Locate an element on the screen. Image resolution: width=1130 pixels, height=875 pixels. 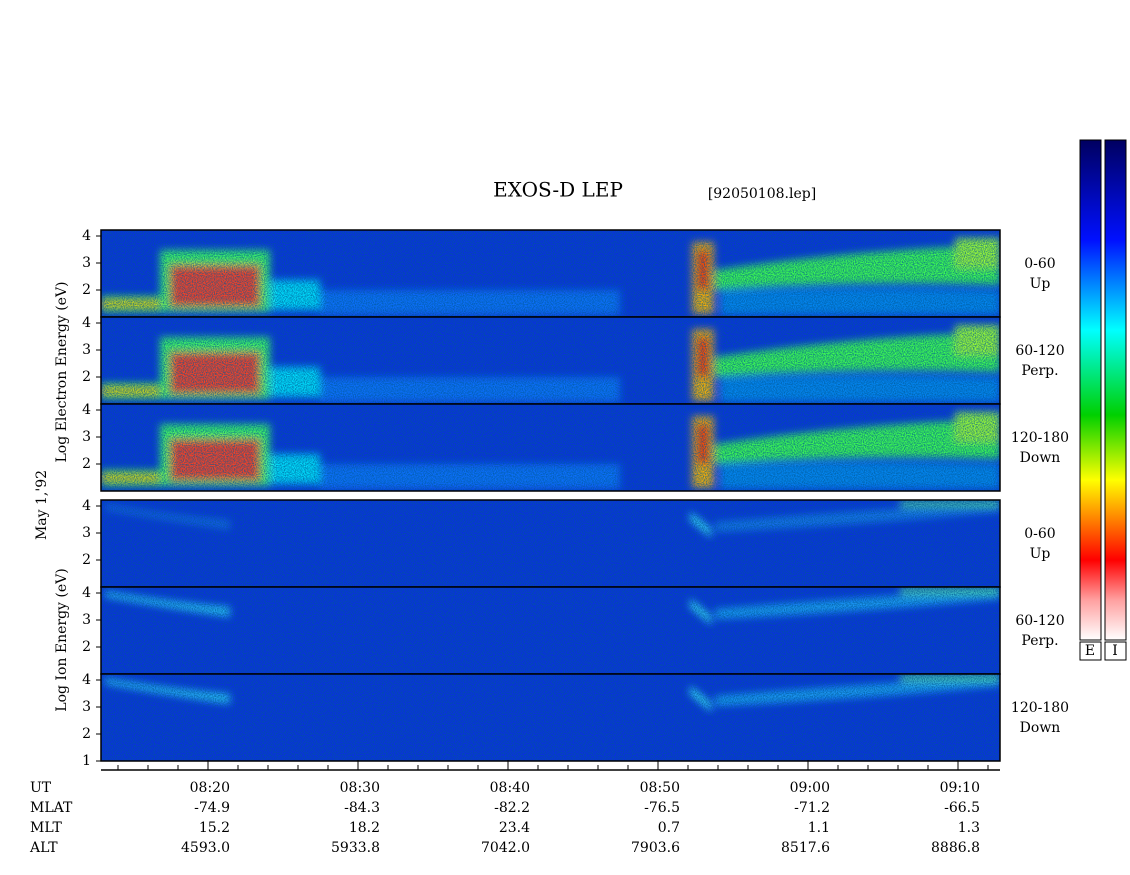
table-cell: 08:50 is located at coordinates (660, 788).